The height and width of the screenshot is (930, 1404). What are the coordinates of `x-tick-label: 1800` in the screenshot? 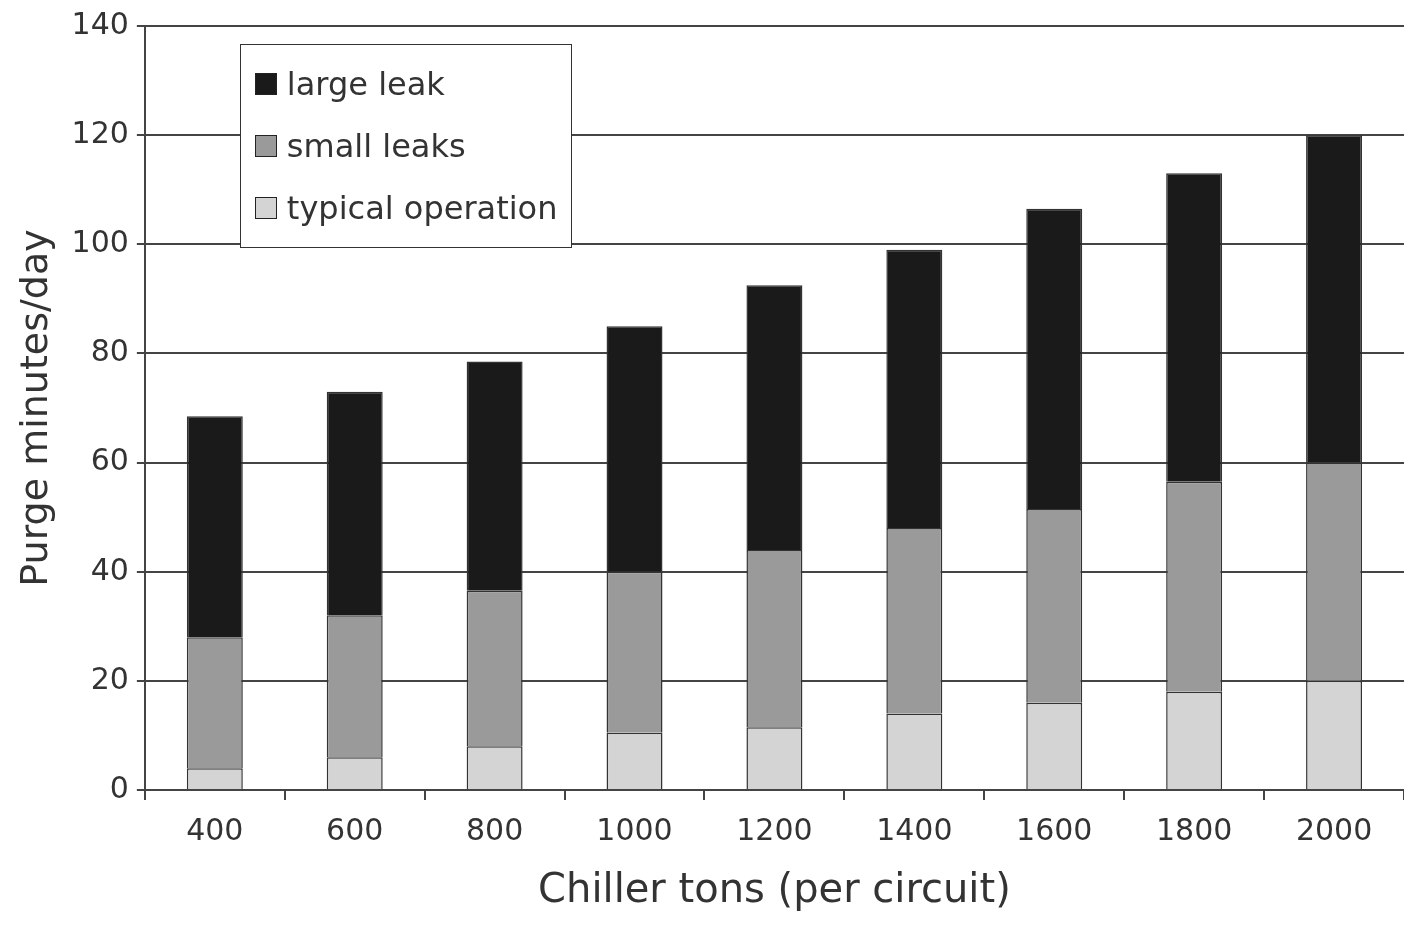 It's located at (1194, 829).